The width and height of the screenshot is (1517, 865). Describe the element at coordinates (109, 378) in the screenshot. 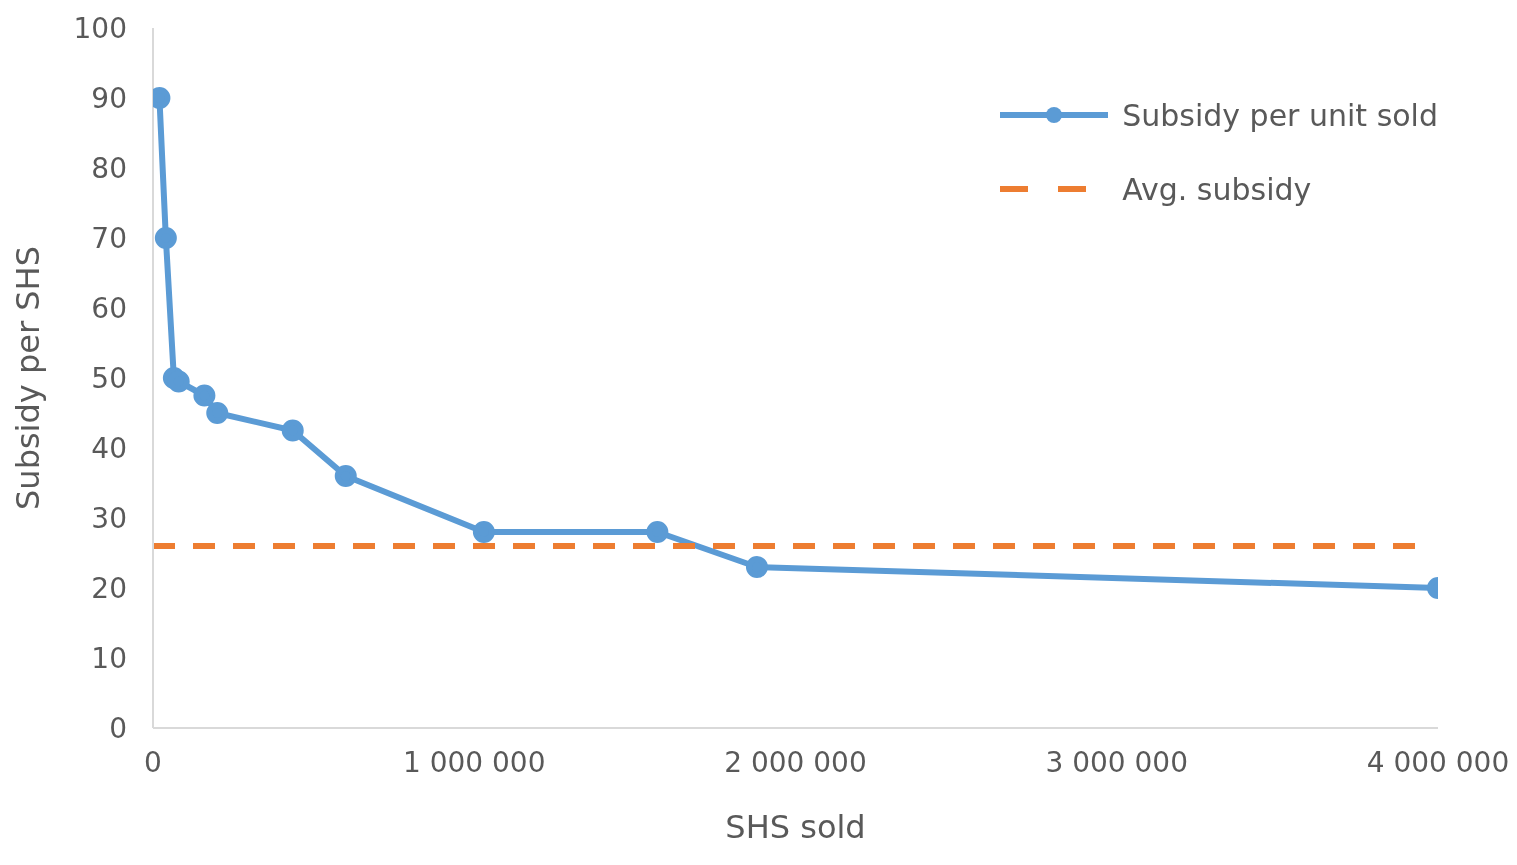

I see `y-tick-label: 50` at that location.